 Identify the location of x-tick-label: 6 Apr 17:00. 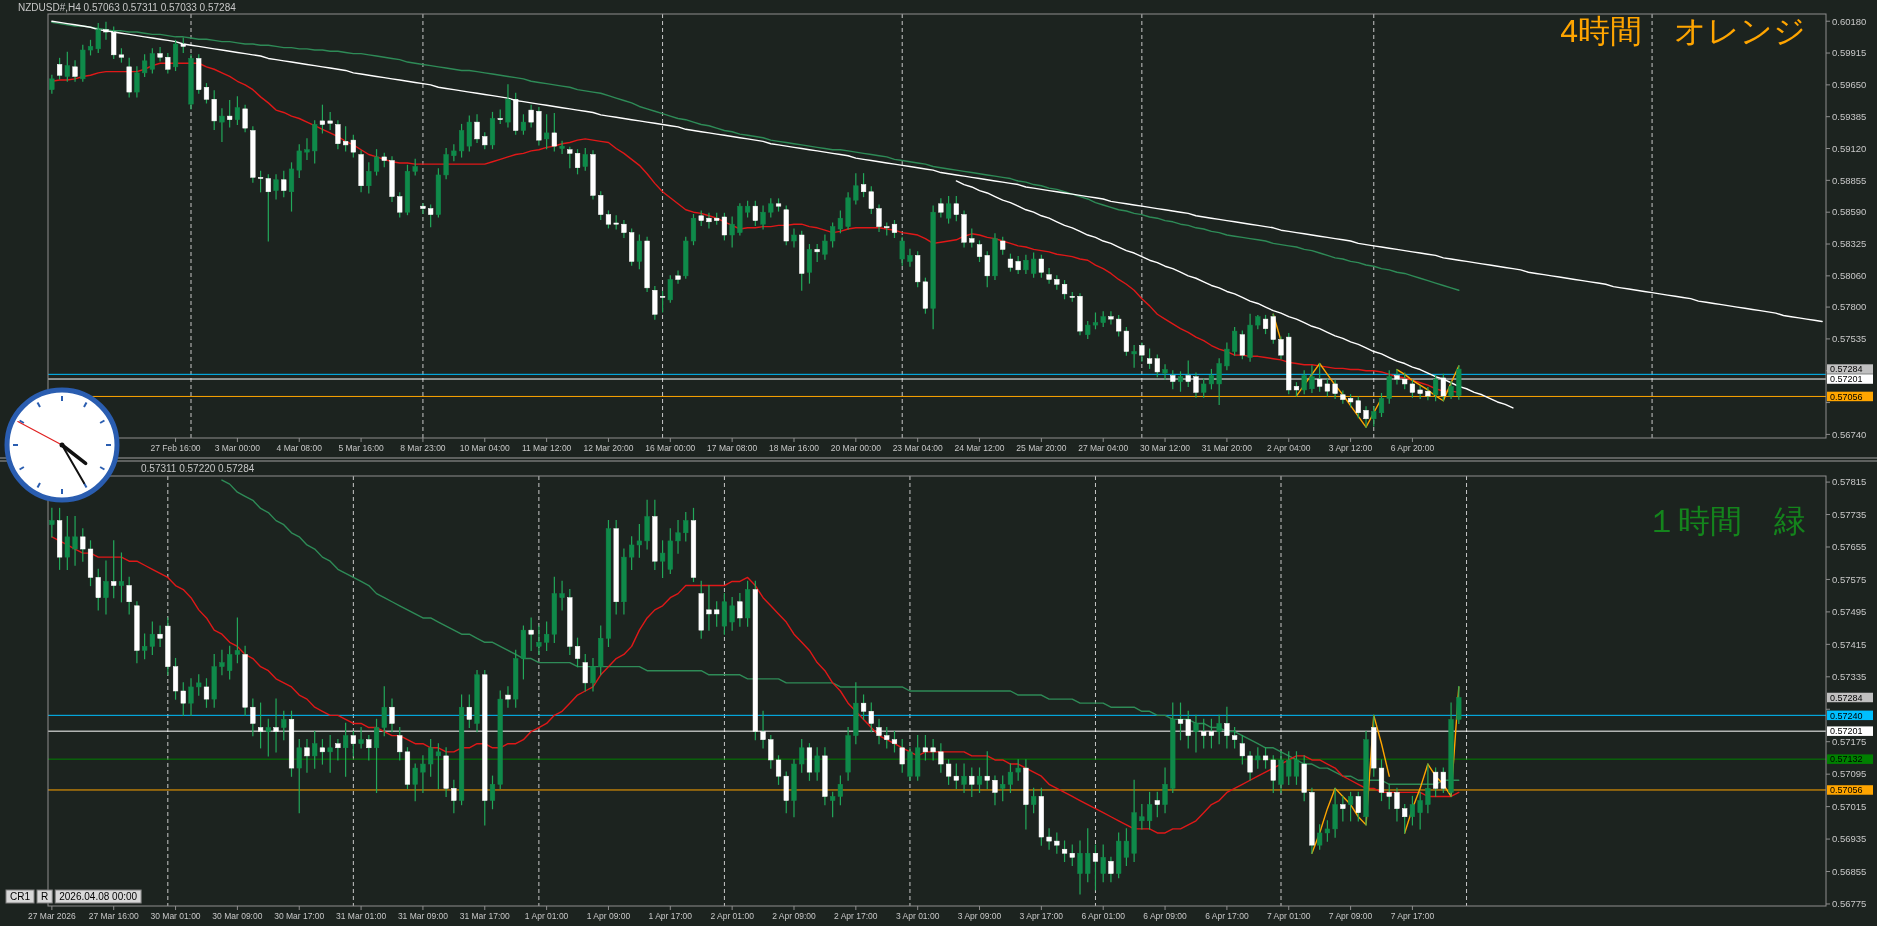
(1227, 916).